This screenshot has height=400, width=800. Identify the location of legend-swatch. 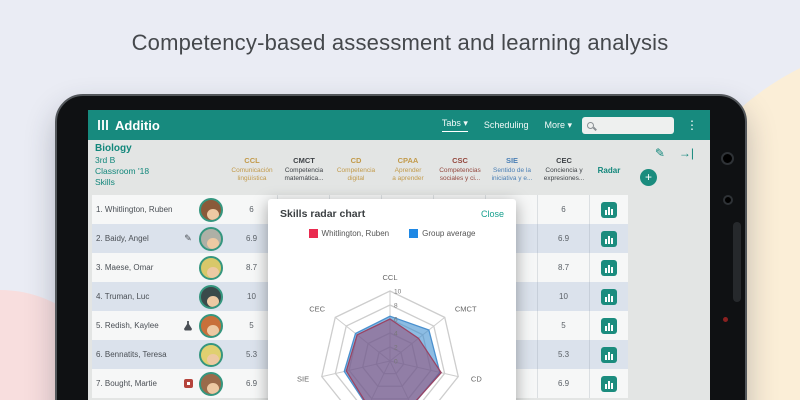
(313, 233).